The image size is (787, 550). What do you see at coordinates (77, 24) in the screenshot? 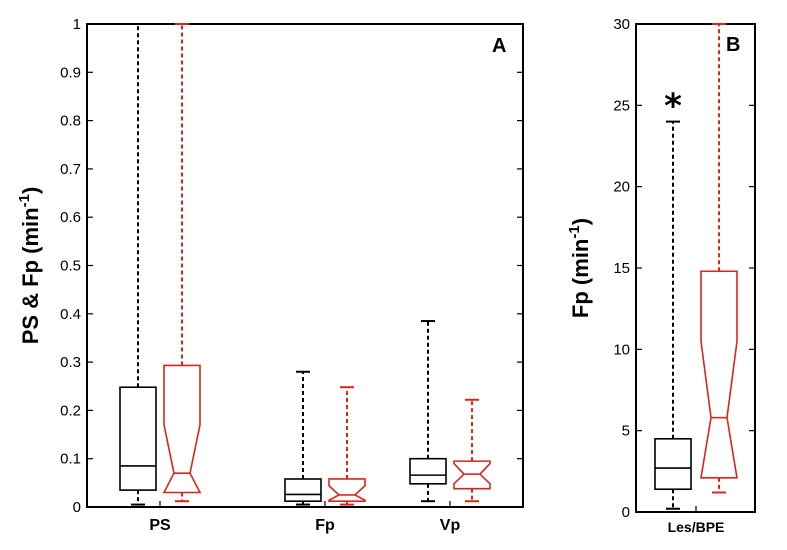
I see `y-tick-label: 1` at bounding box center [77, 24].